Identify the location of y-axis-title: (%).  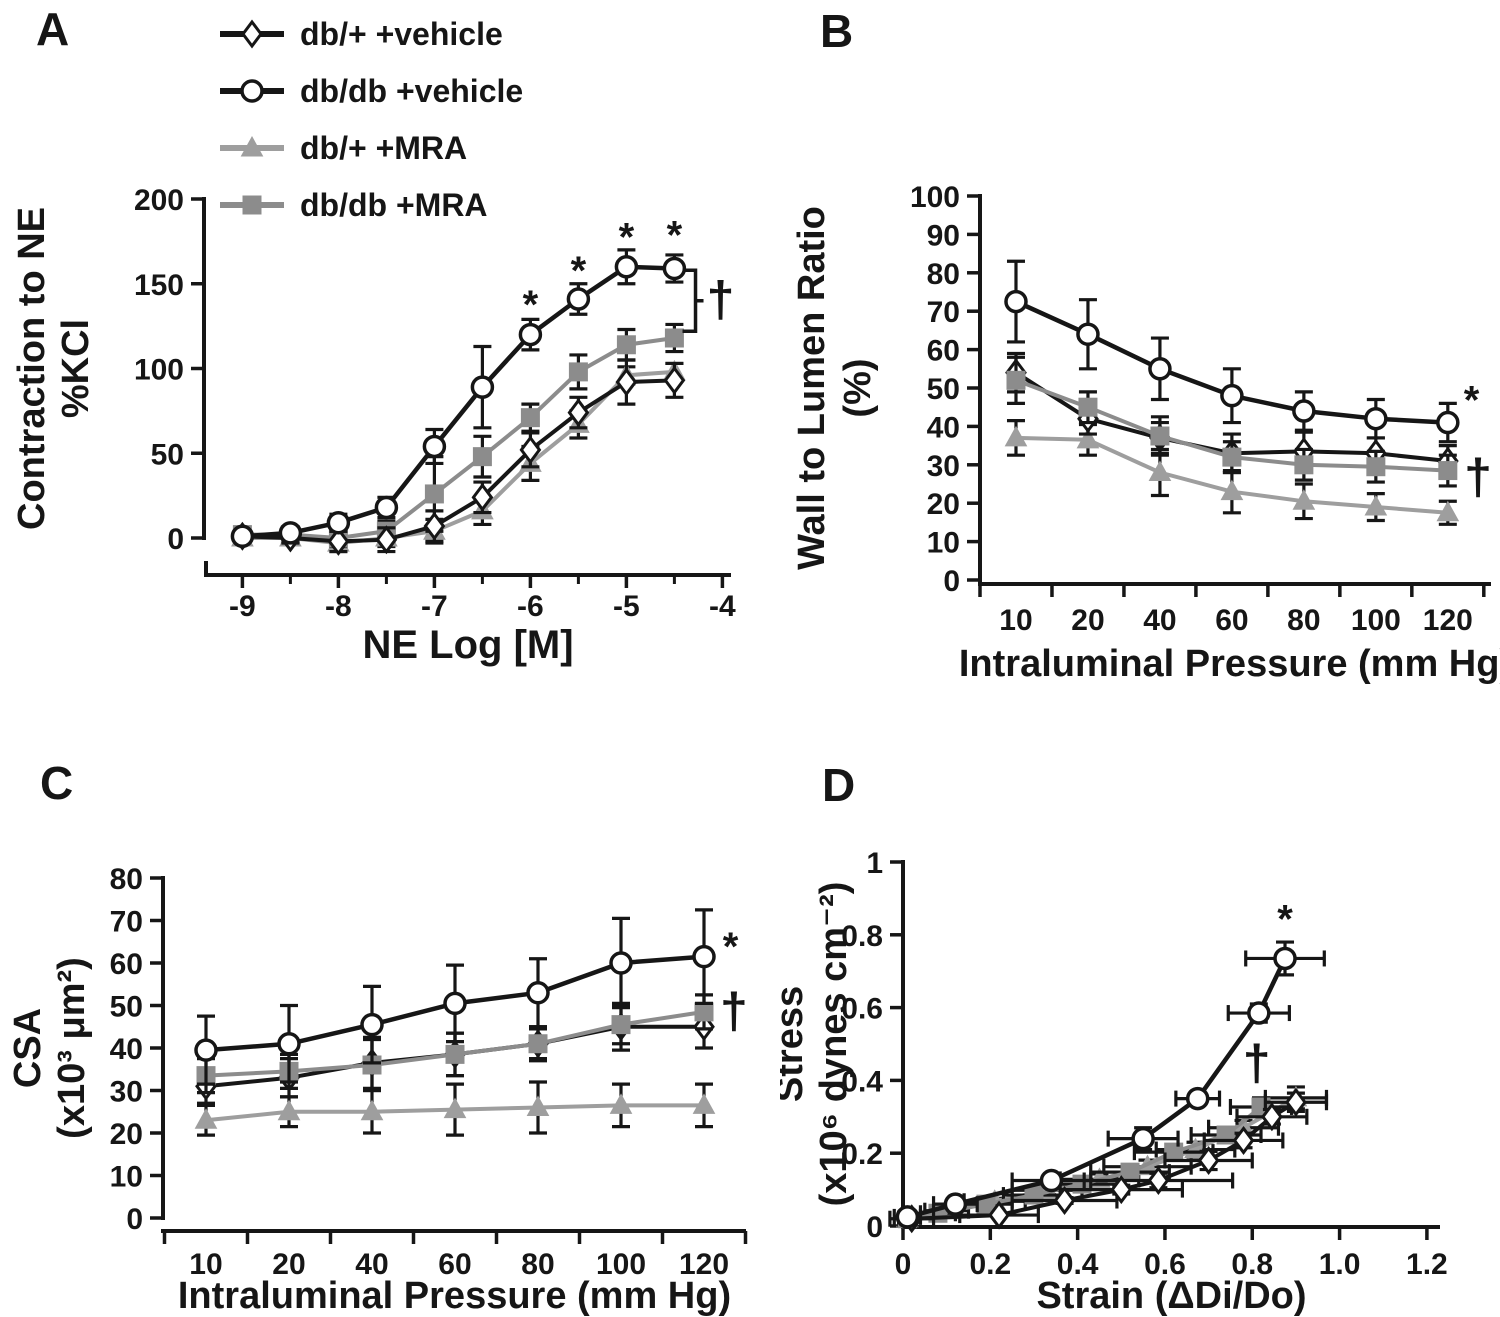
(858, 387).